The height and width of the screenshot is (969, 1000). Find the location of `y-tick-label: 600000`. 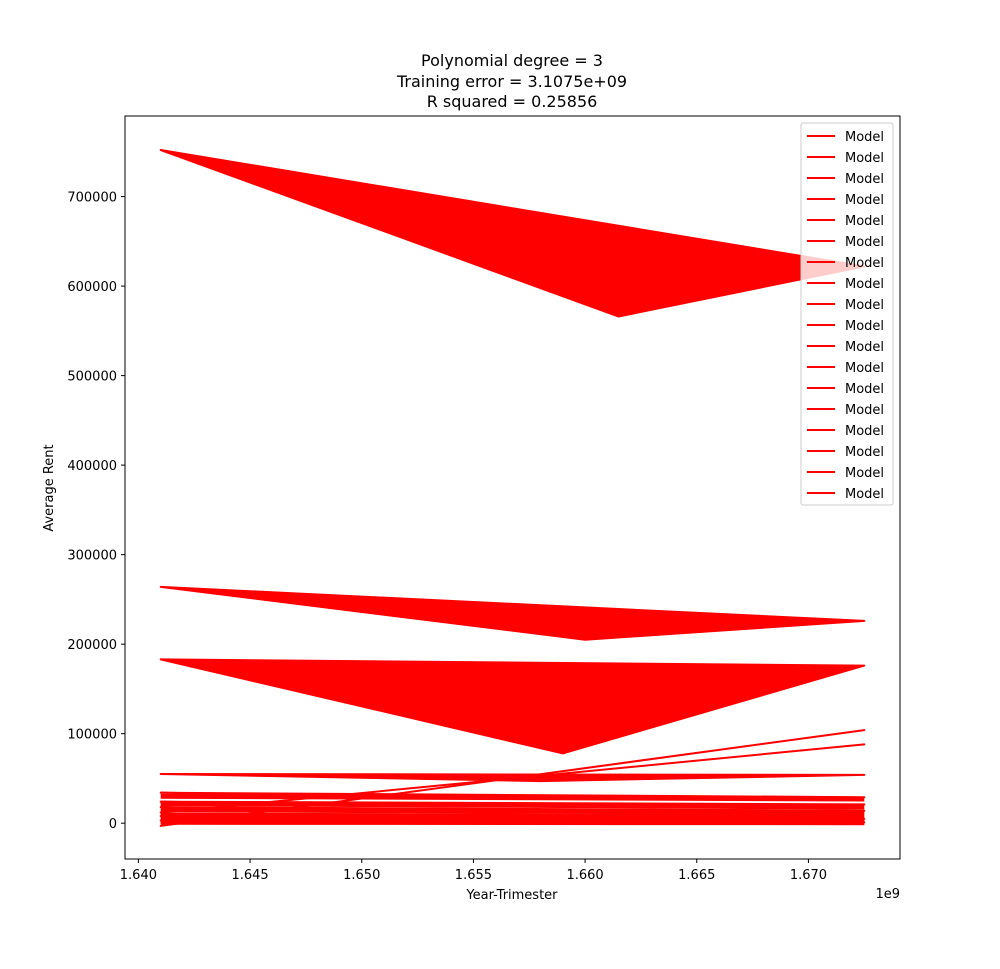

y-tick-label: 600000 is located at coordinates (92, 287).